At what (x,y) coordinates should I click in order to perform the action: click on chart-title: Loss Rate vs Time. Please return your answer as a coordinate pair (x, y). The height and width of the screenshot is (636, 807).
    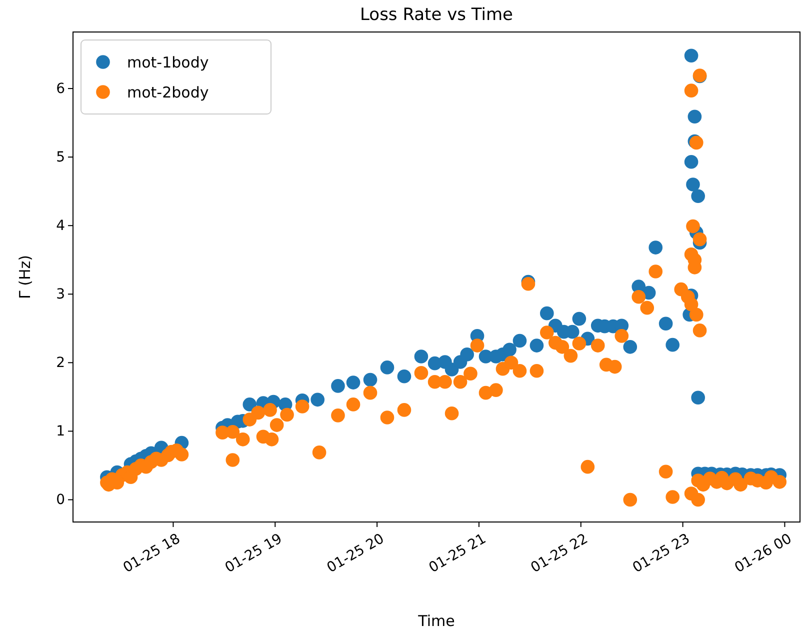
    Looking at the image, I should click on (436, 15).